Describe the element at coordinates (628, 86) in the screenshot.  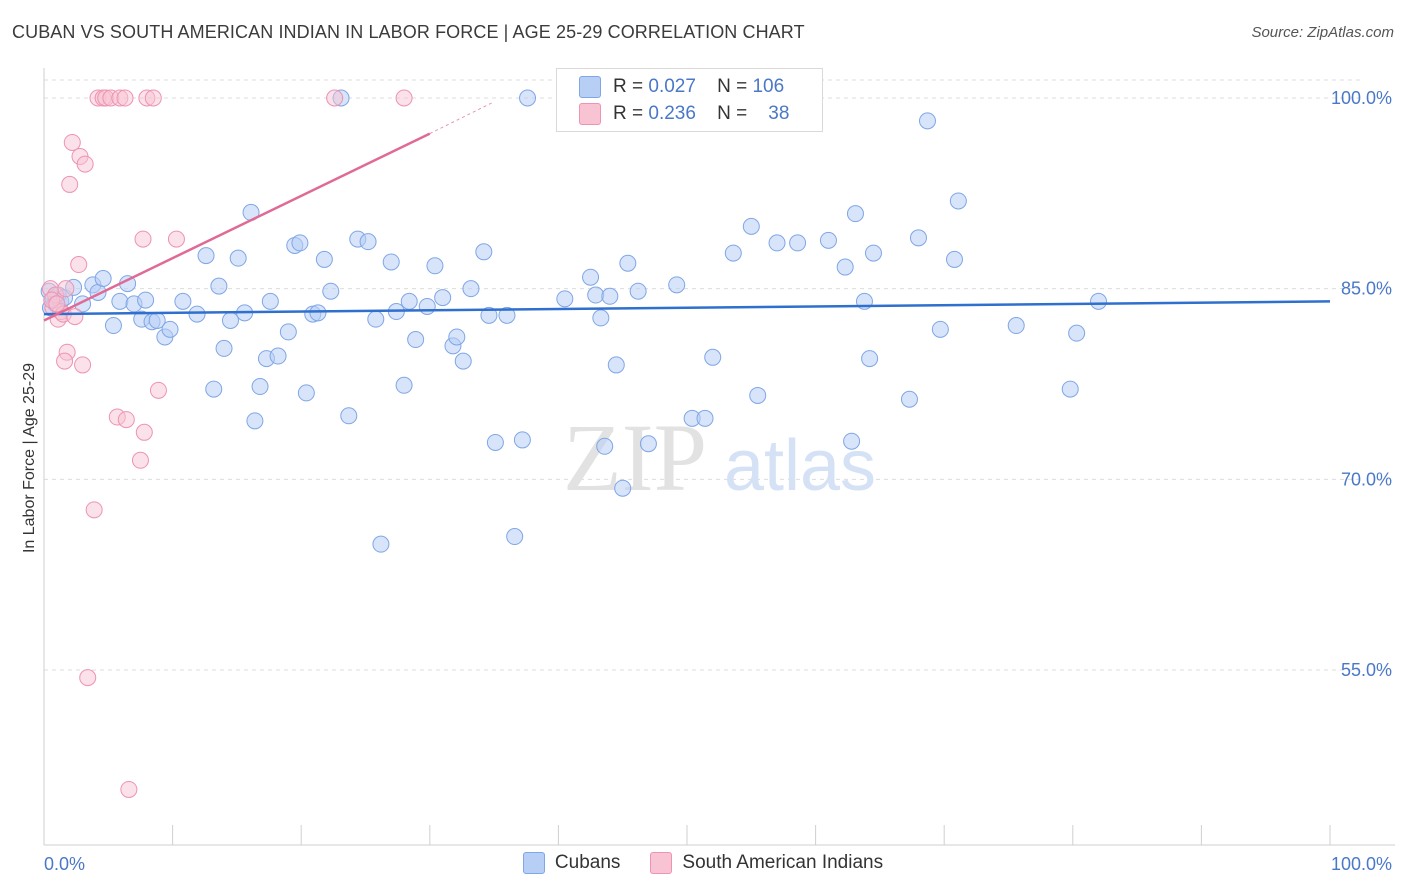
I see `legend-r-label: R =` at that location.